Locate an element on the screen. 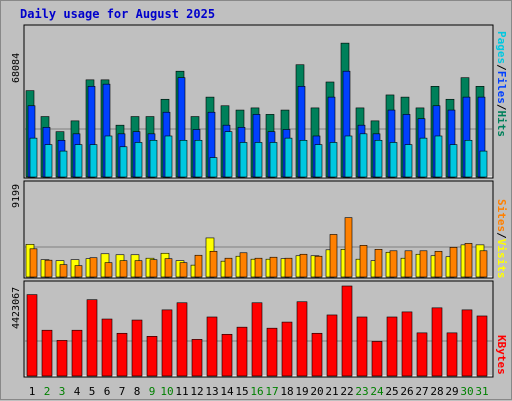 This screenshot has width=512, height=401. top-panel-legend: Pages/Files/Hits is located at coordinates (501, 84).